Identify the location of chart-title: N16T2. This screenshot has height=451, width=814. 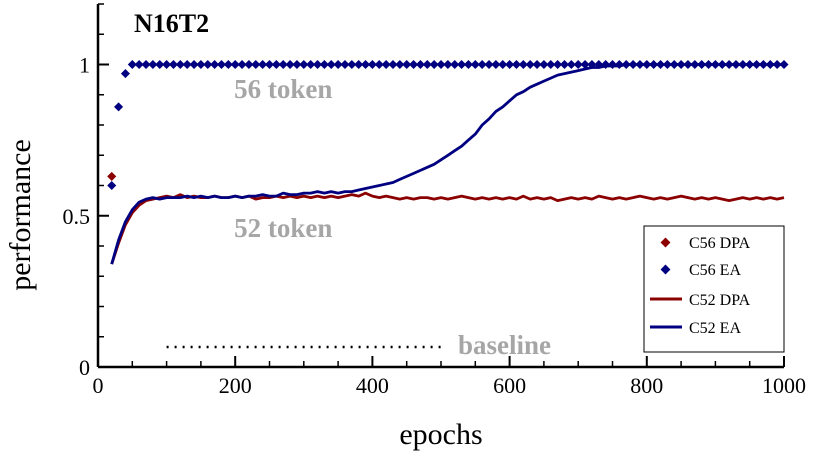
(171, 23).